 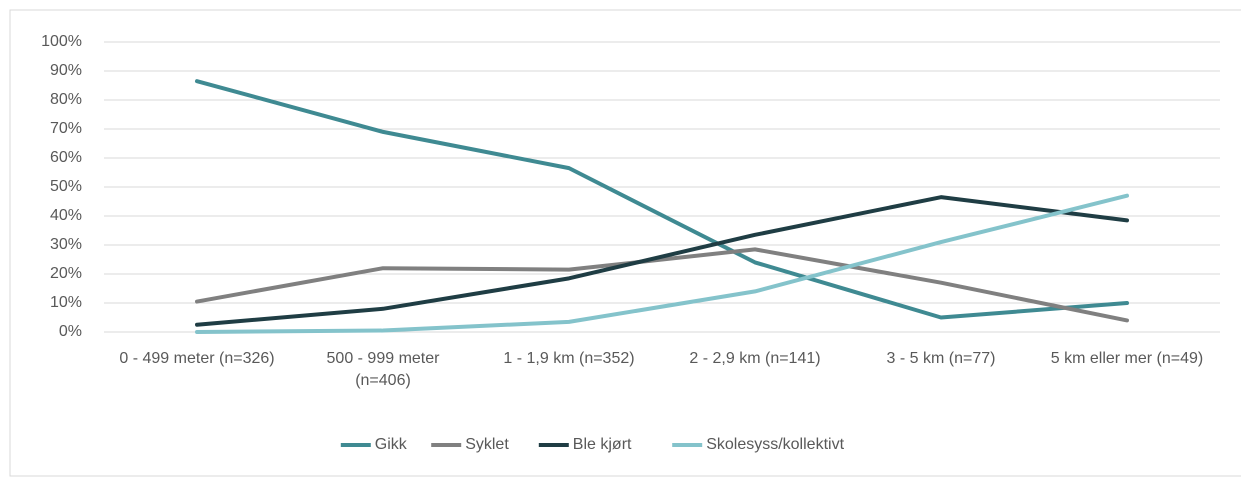 I want to click on y-tick-label: 20%, so click(x=66, y=273).